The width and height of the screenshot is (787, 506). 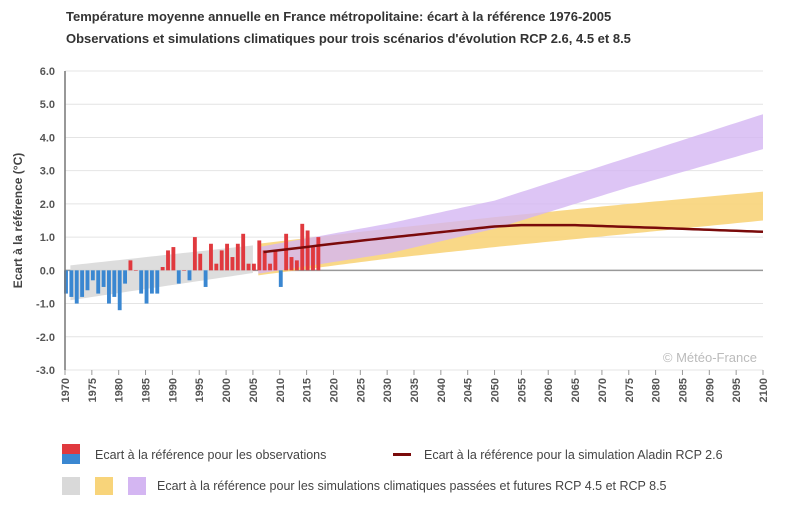 What do you see at coordinates (47, 205) in the screenshot?
I see `y-tick-label: 2.0` at bounding box center [47, 205].